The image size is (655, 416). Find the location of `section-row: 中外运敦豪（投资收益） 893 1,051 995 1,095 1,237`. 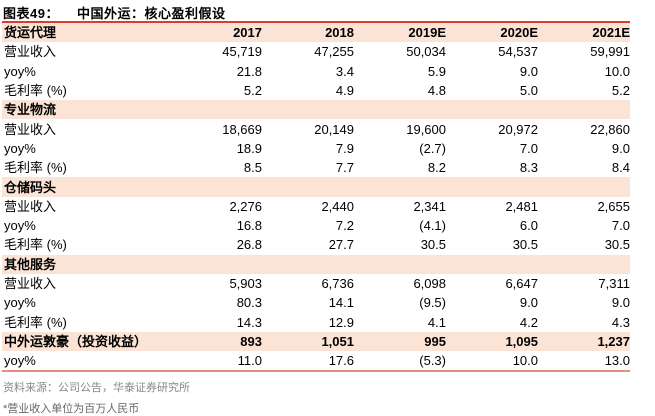

section-row: 中外运敦豪（投资收益） 893 1,051 995 1,095 1,237 is located at coordinates (316, 341).